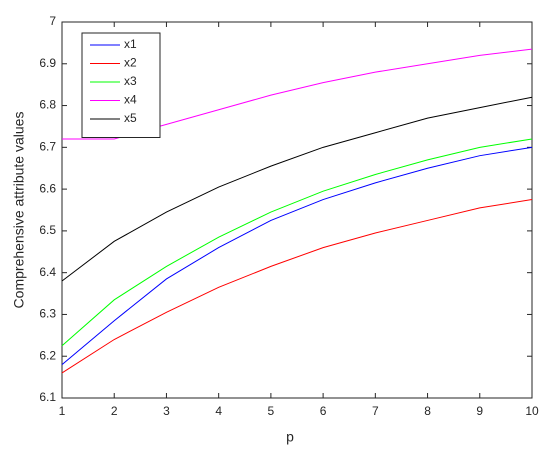 The image size is (550, 456). Describe the element at coordinates (479, 411) in the screenshot. I see `x-tick-label: 9` at that location.